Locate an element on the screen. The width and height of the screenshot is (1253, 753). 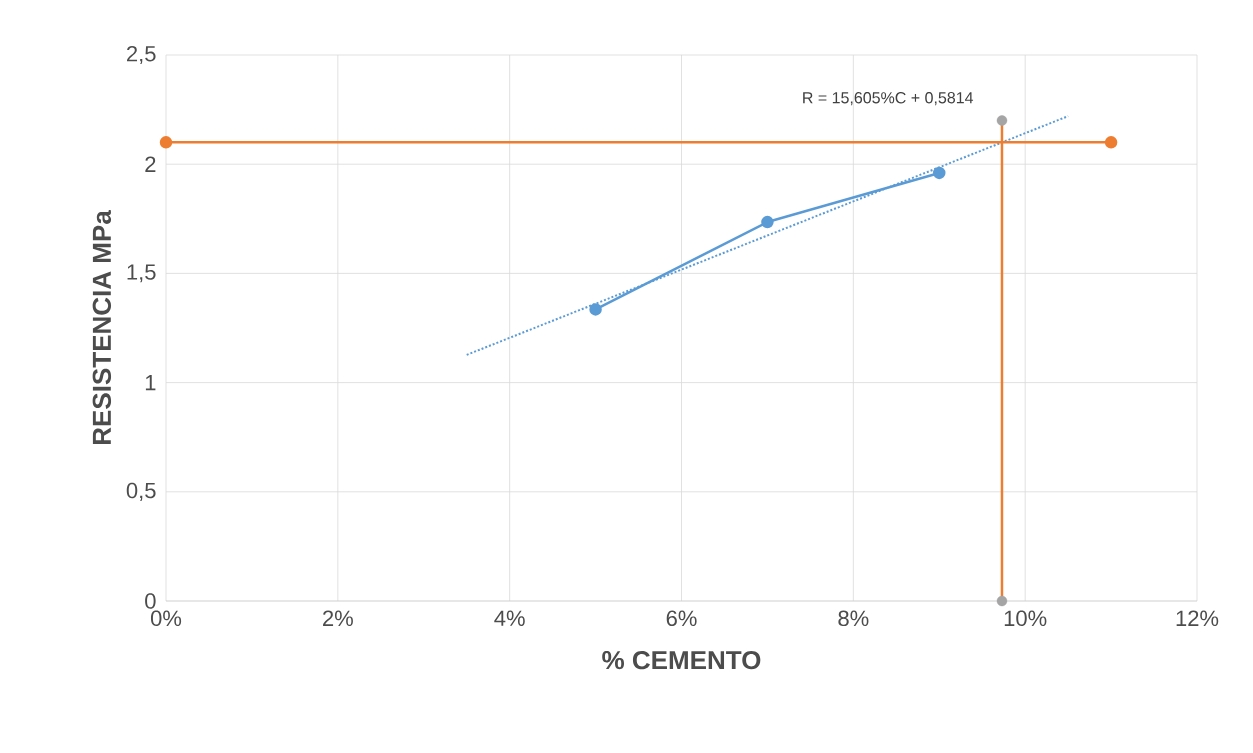
x-tick-label: 8% is located at coordinates (853, 618).